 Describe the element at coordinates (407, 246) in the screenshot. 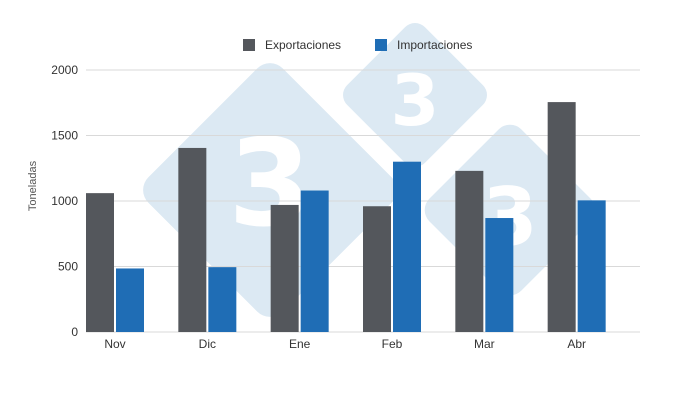

I see `bar-importaciones-feb` at that location.